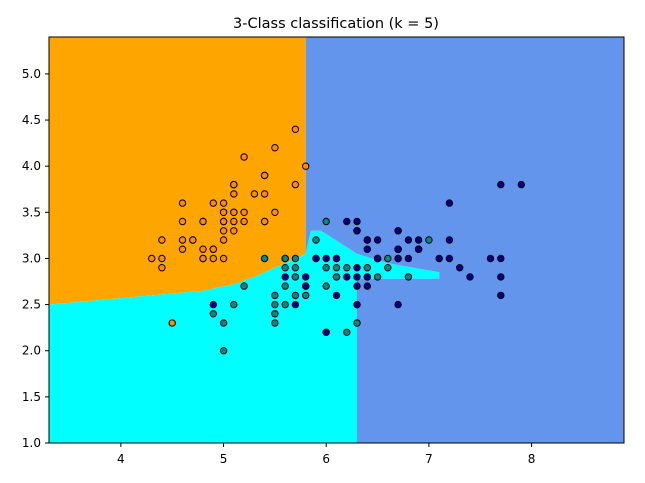 The image size is (645, 483). I want to click on y-tick-label: 1.0, so click(31, 443).